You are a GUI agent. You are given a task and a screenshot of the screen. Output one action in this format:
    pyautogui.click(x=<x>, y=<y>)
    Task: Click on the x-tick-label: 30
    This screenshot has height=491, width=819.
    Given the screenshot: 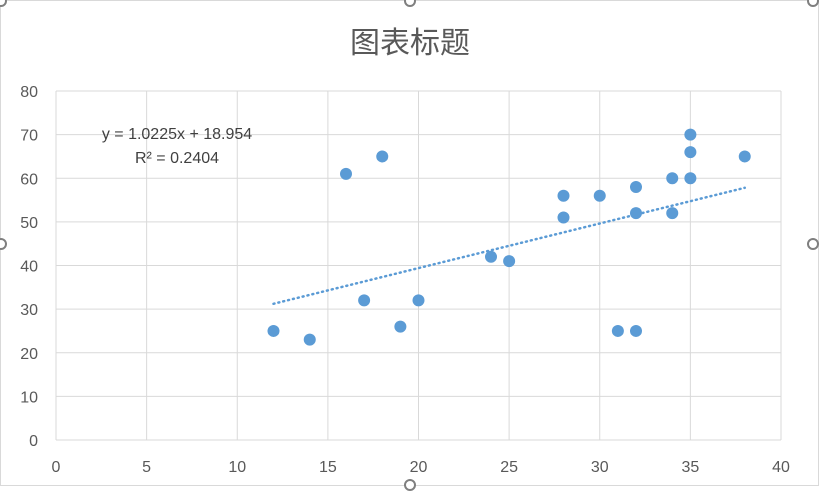 What is the action you would take?
    pyautogui.click(x=600, y=467)
    